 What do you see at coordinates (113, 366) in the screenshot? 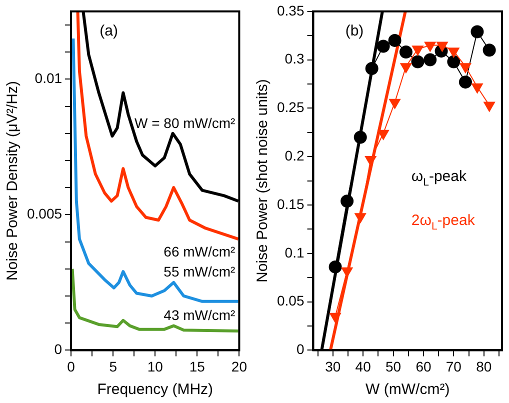
I see `x-tick-label: 5` at bounding box center [113, 366].